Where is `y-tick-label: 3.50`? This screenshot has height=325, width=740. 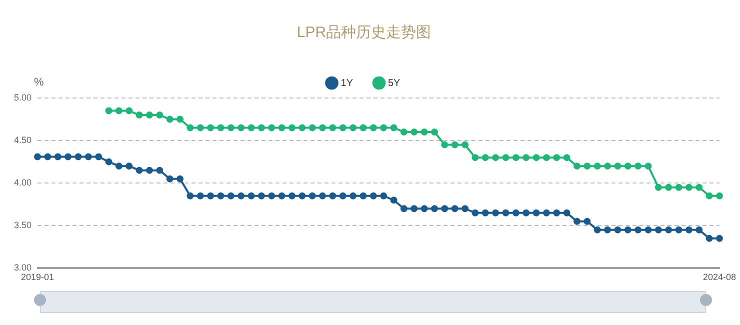
y-tick-label: 3.50 is located at coordinates (23, 225).